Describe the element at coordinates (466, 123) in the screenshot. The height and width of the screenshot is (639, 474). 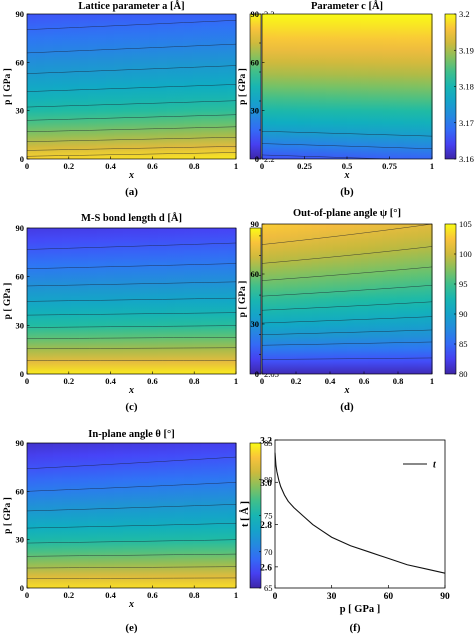
I see `colorbar-tick-label: 3.17` at that location.